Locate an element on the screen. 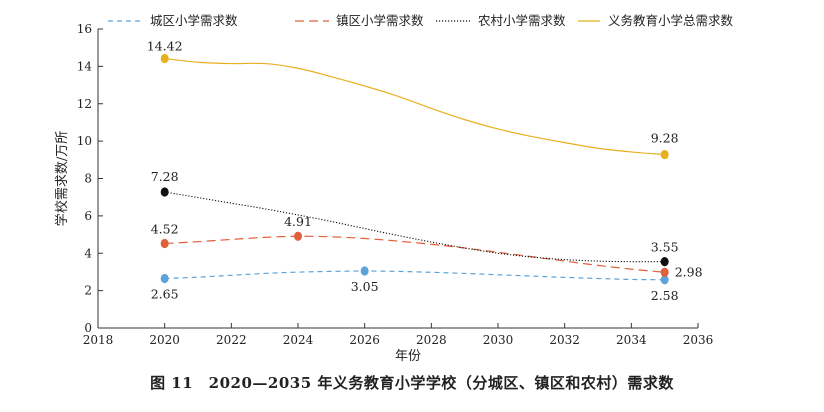 The width and height of the screenshot is (824, 412). x-tick-label: 2030 is located at coordinates (498, 340).